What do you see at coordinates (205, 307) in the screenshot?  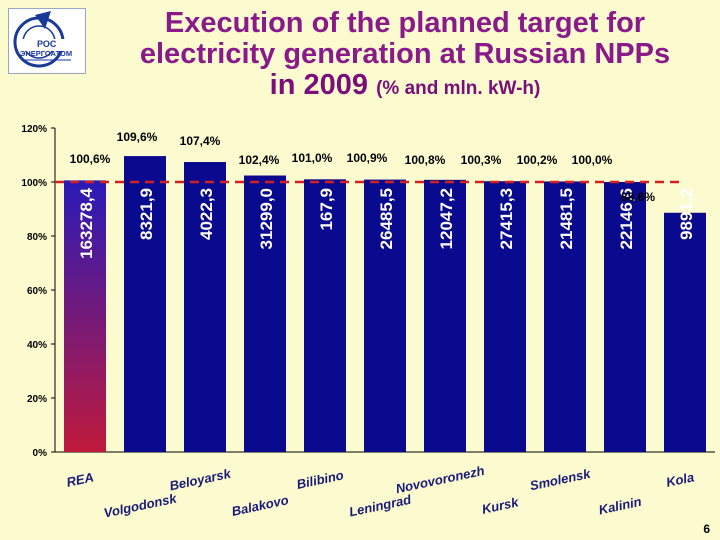 I see `bar-beloyarsk` at bounding box center [205, 307].